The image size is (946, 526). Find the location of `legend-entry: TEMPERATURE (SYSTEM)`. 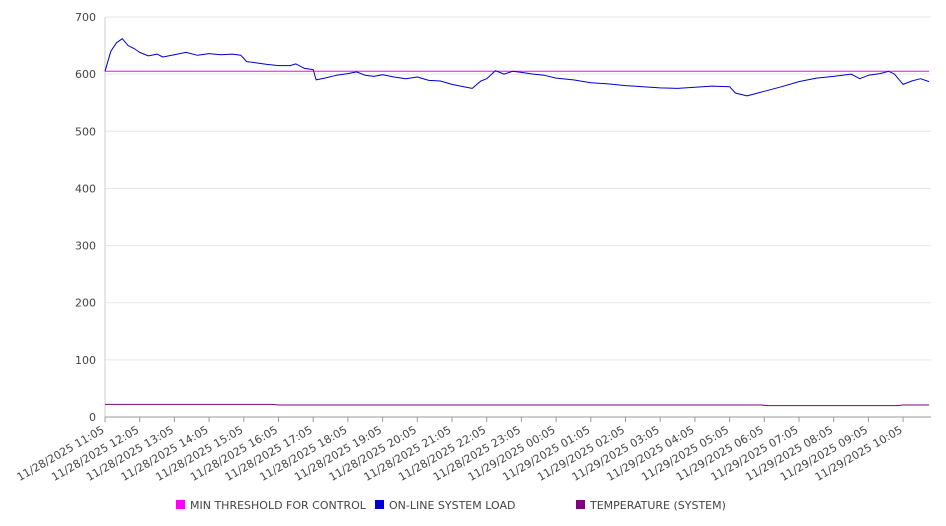

legend-entry: TEMPERATURE (SYSTEM) is located at coordinates (657, 505).